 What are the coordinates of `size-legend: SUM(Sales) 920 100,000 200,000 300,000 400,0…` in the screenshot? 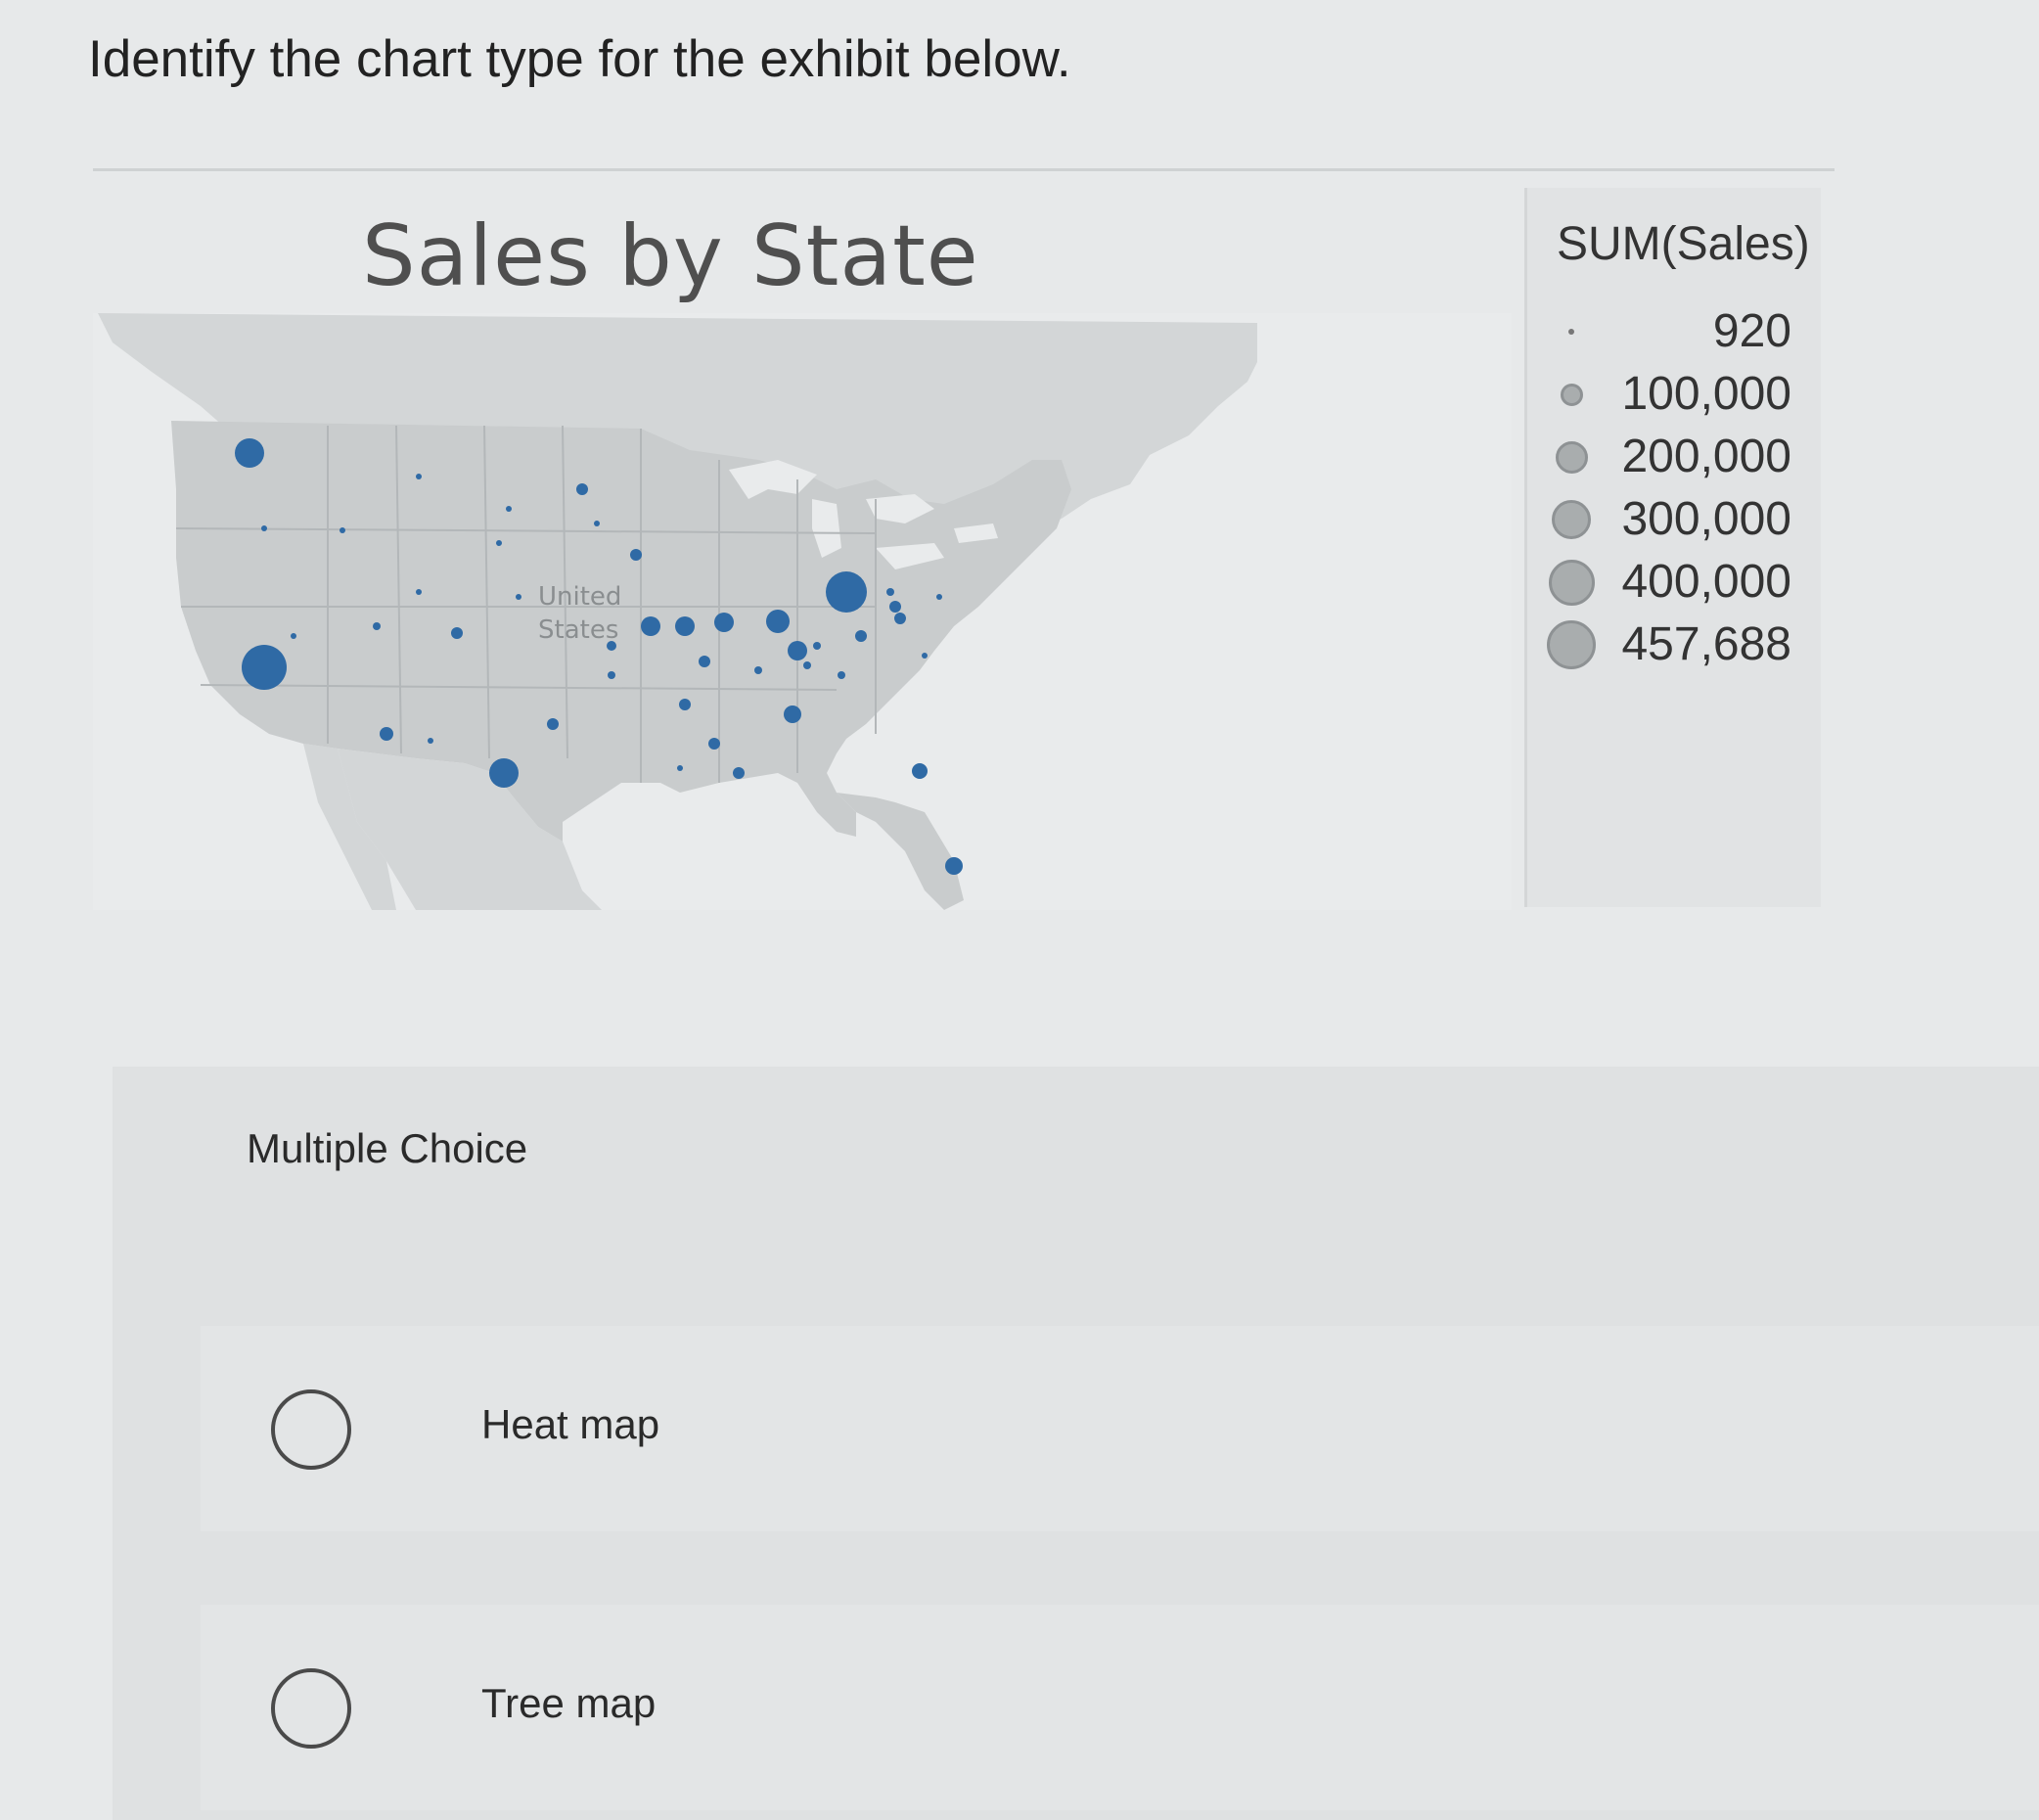 It's located at (1672, 547).